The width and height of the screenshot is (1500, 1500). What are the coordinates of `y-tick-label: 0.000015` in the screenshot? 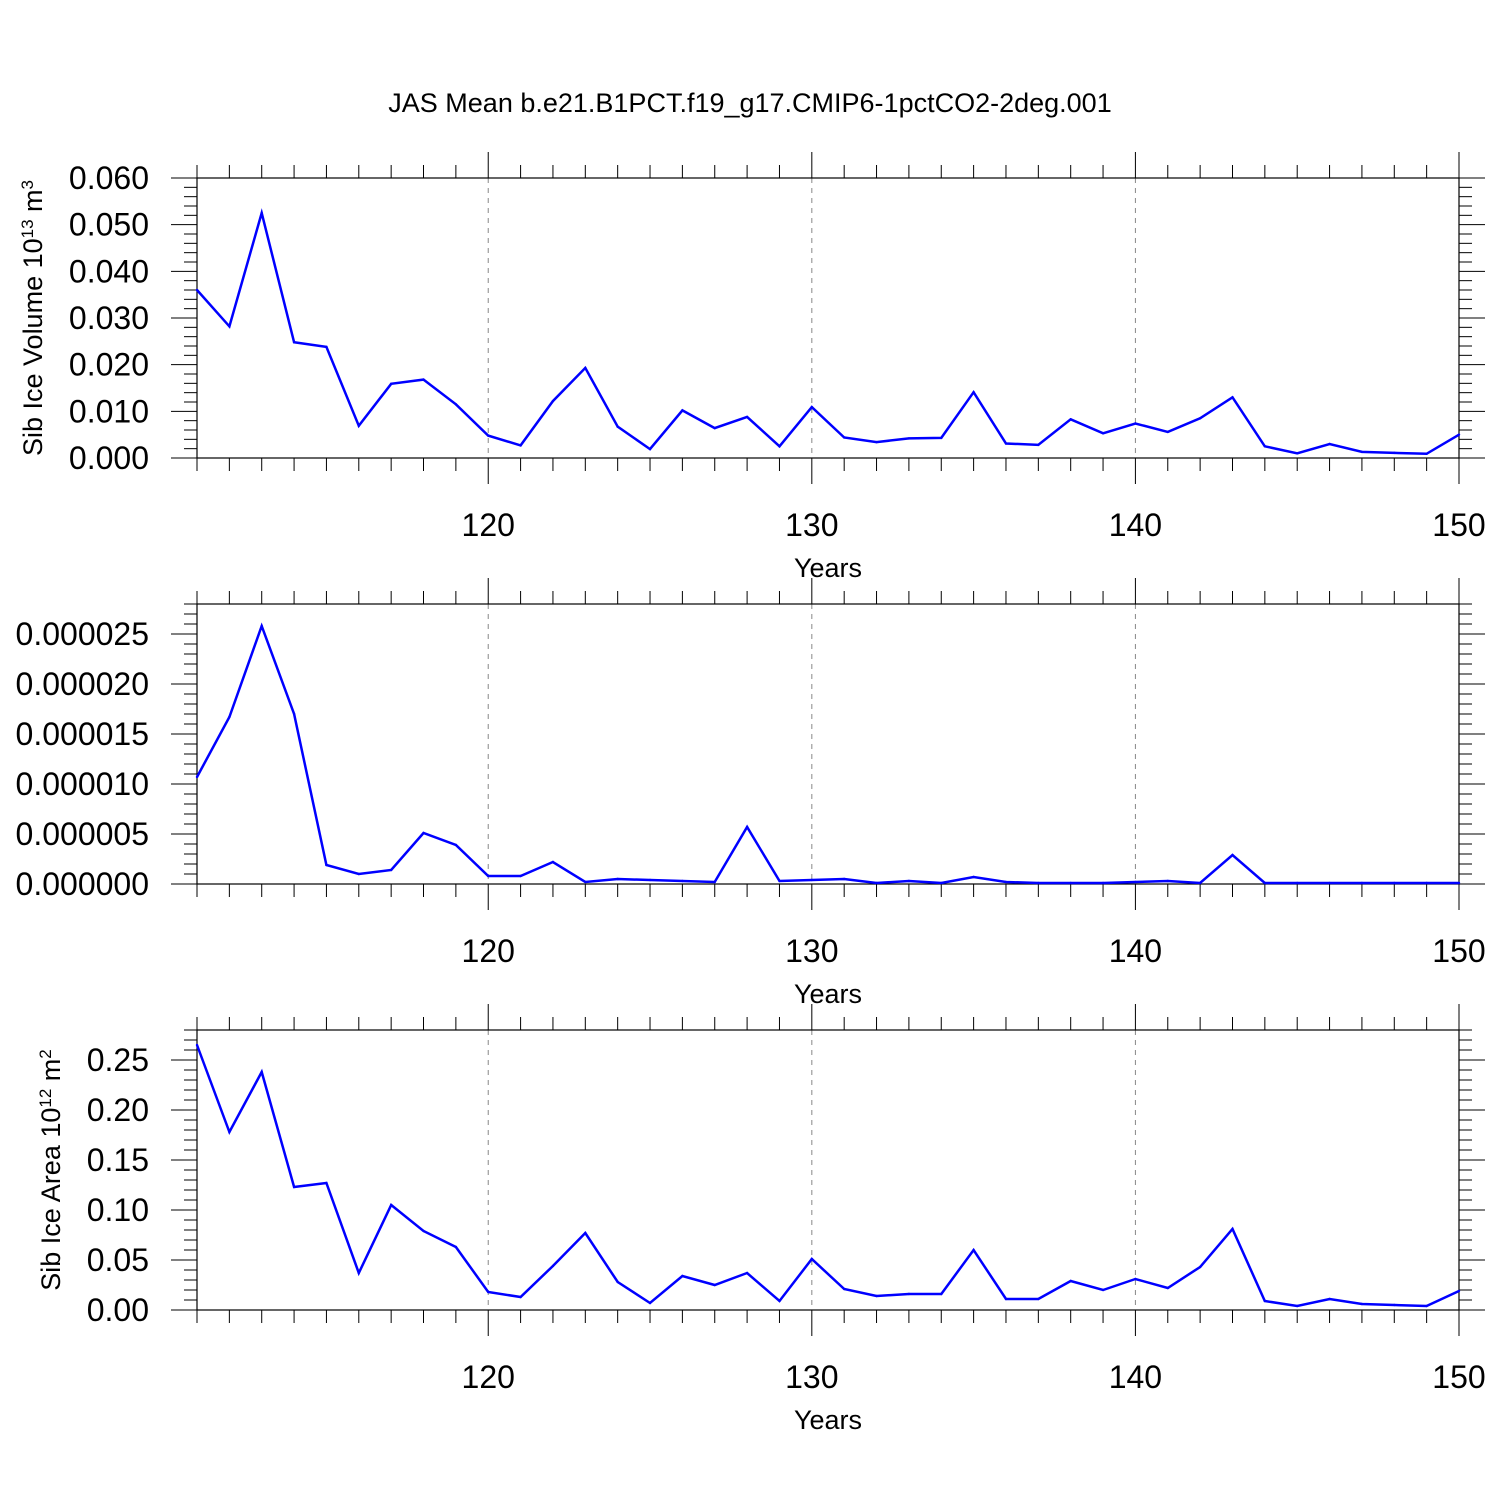 It's located at (82, 734).